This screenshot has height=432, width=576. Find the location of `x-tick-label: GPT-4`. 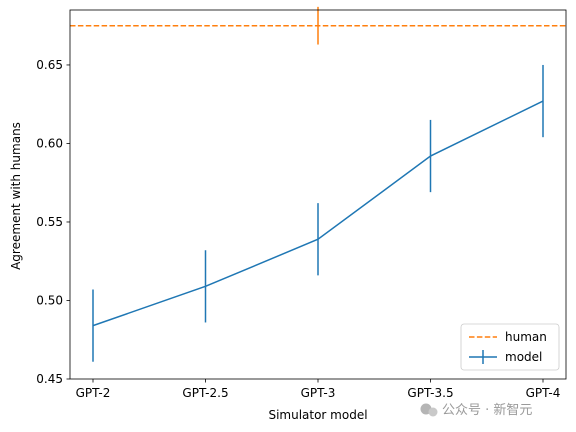

x-tick-label: GPT-4 is located at coordinates (543, 393).